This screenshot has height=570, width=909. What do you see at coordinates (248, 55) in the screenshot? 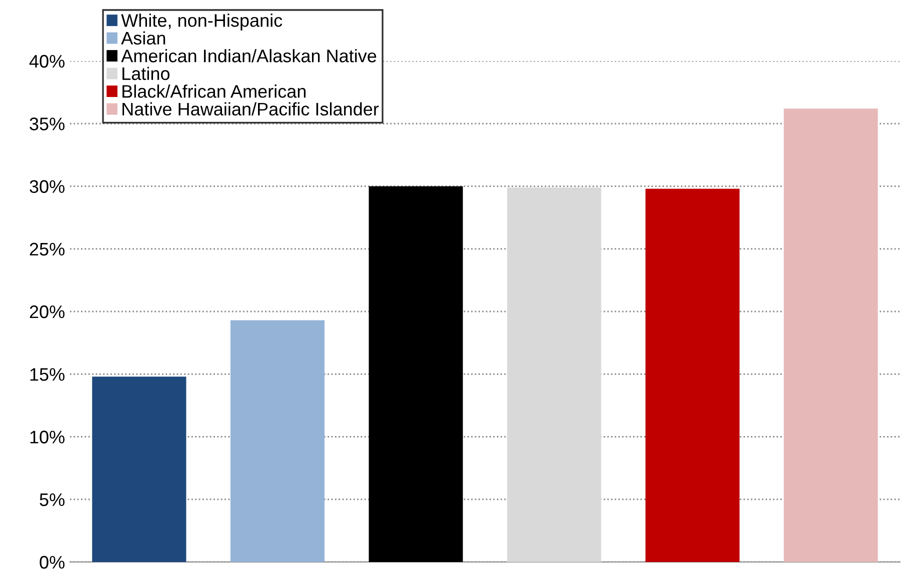
I see `legend-label: American Indian/Alaskan Native` at bounding box center [248, 55].